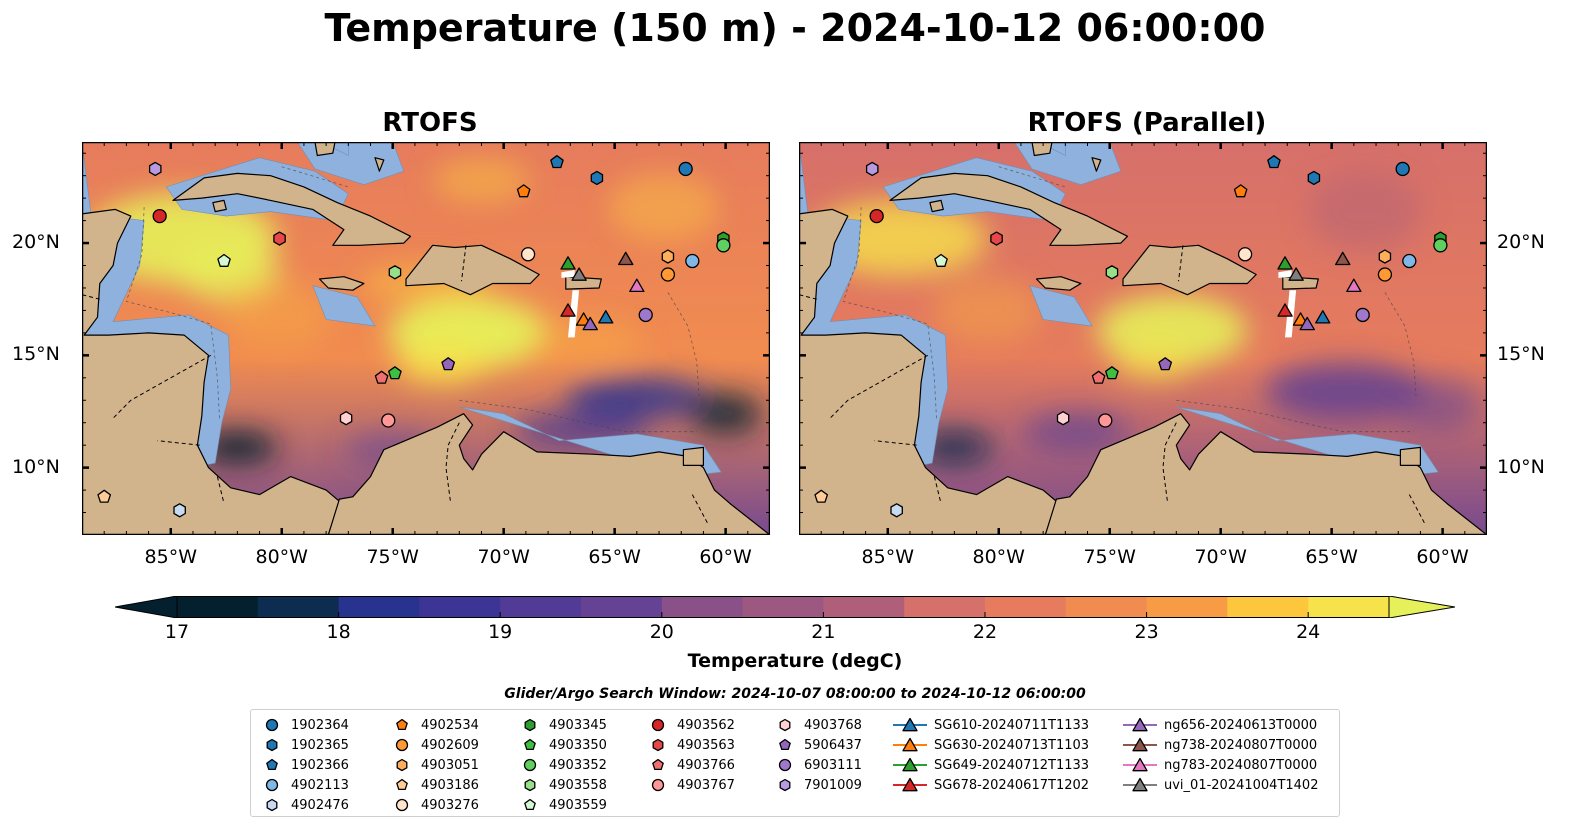 The width and height of the screenshot is (1590, 829). I want to click on colorbar-tick-label: 19, so click(500, 632).